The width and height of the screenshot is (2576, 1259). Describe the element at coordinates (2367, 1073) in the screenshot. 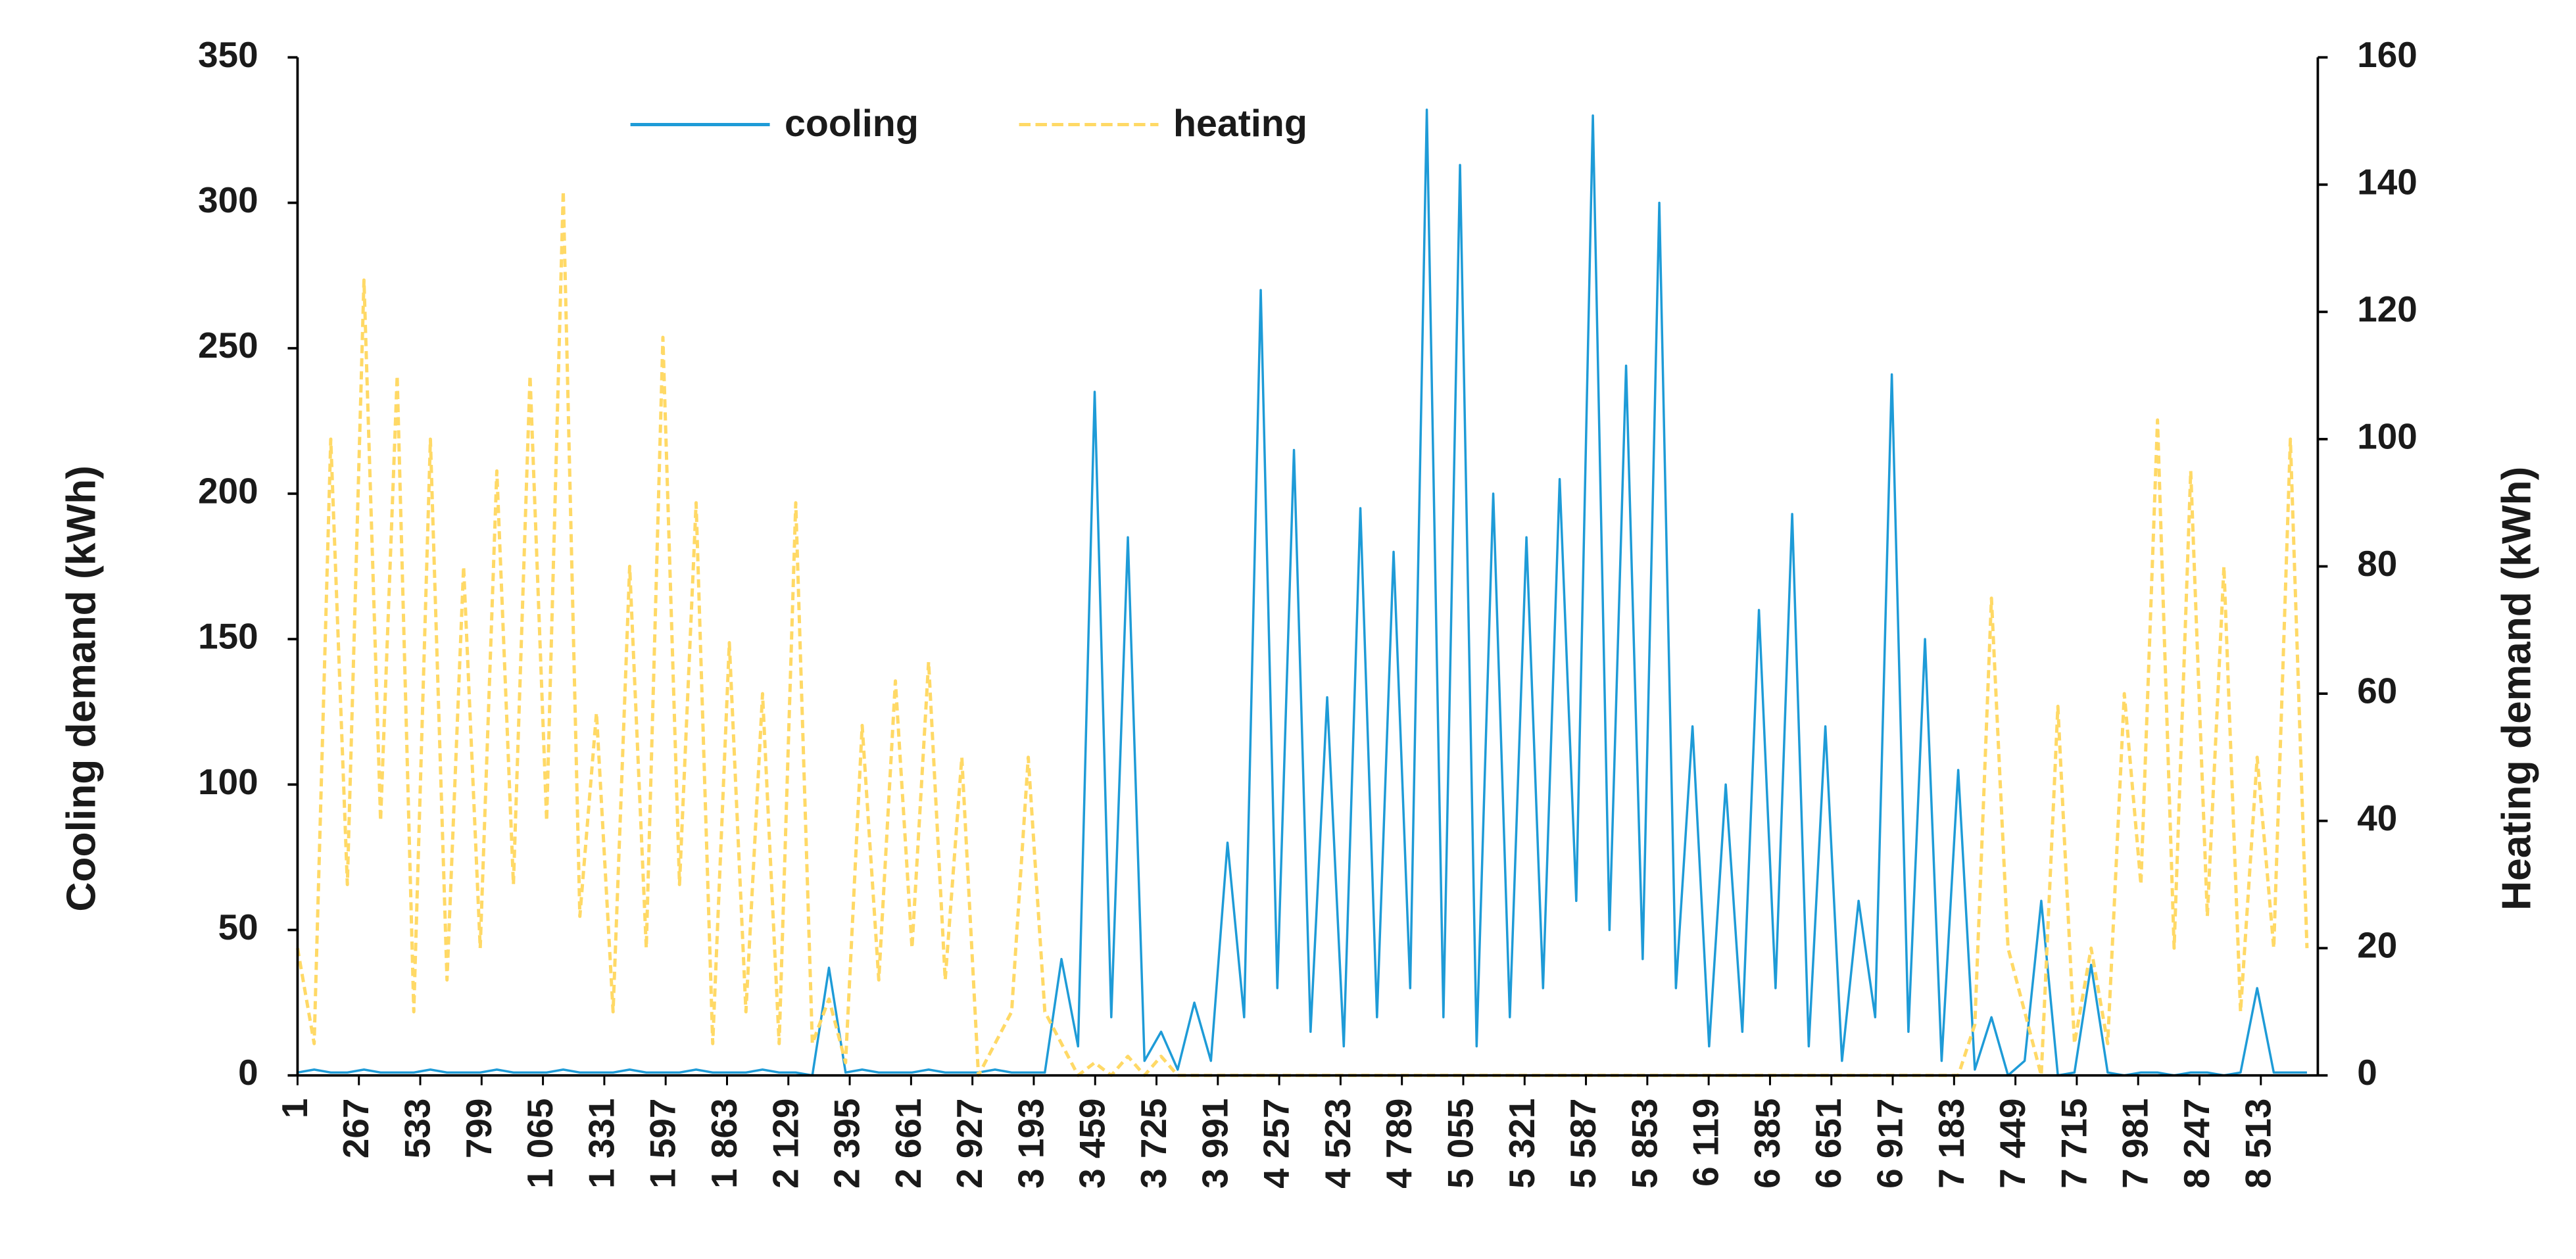

I see `y2-tick-label: 0` at that location.